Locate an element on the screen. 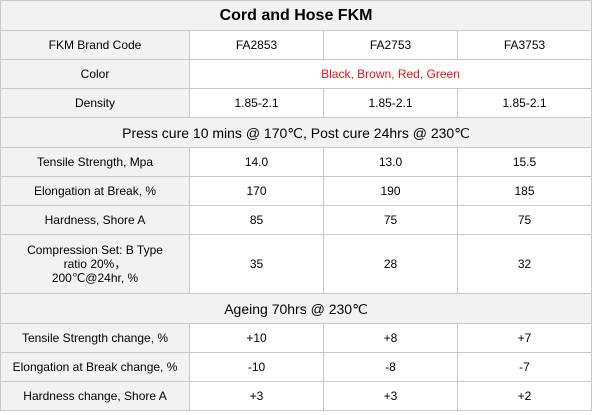 The height and width of the screenshot is (415, 592). section-ageing: Ageing 70hrs @ 230℃ is located at coordinates (296, 308).